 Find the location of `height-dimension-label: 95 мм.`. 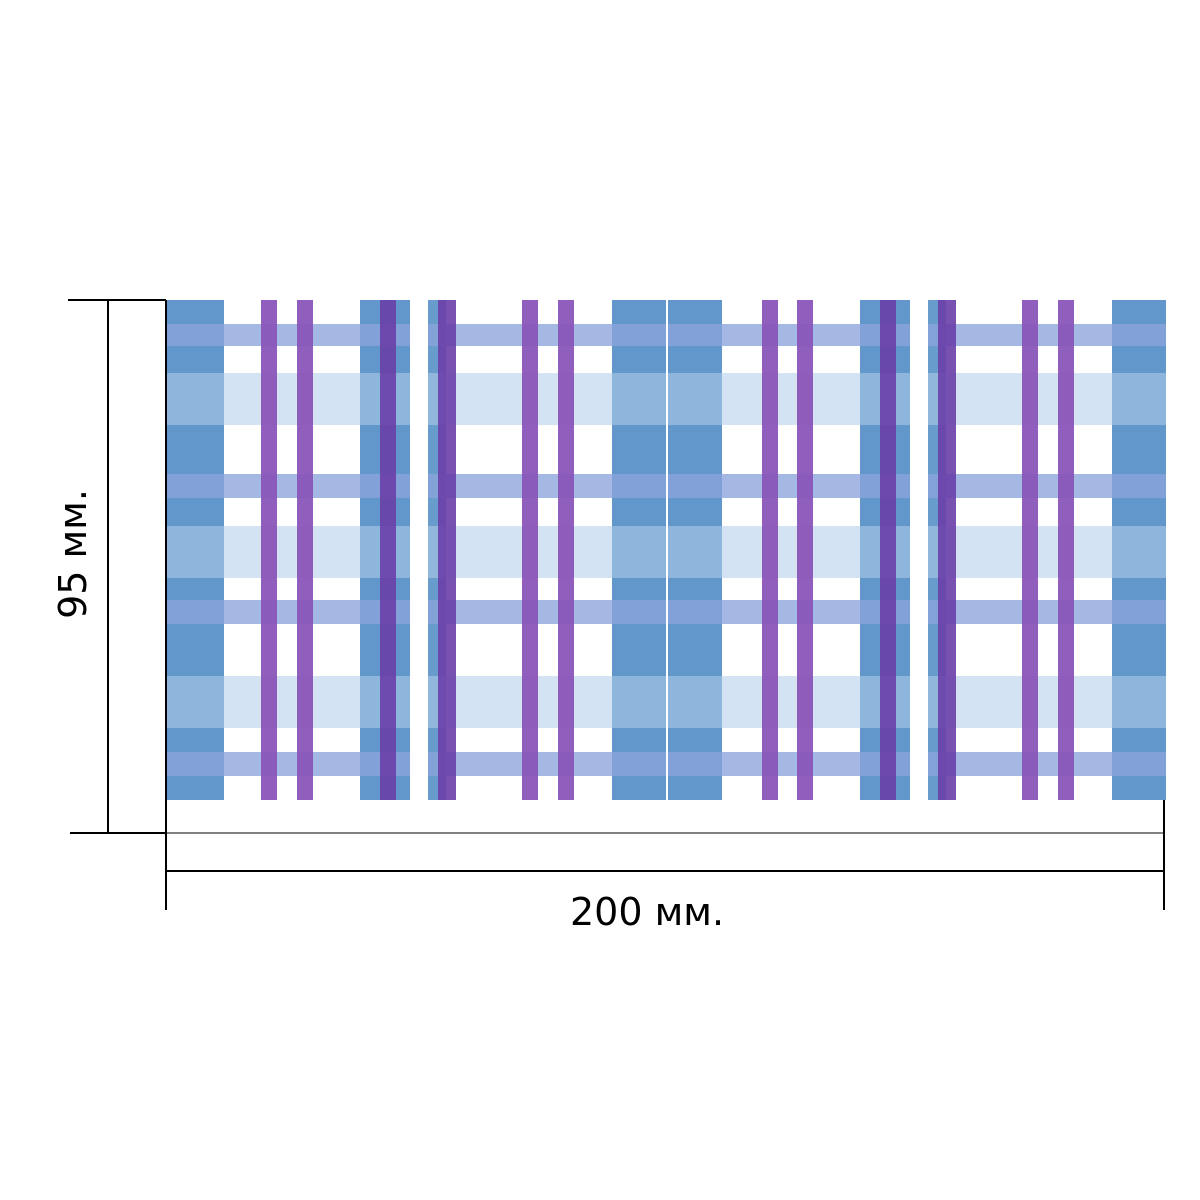

height-dimension-label: 95 мм. is located at coordinates (73, 554).